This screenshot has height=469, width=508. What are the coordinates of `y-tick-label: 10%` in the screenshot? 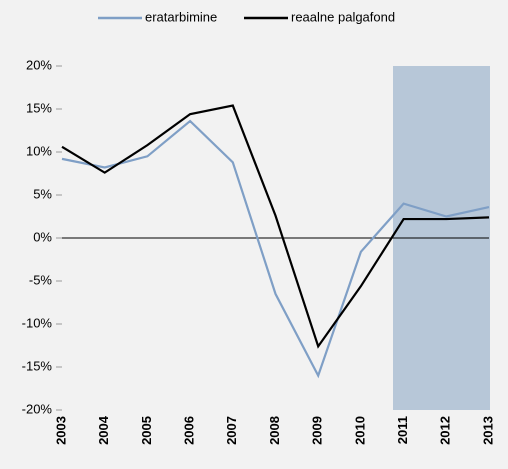 It's located at (39, 150).